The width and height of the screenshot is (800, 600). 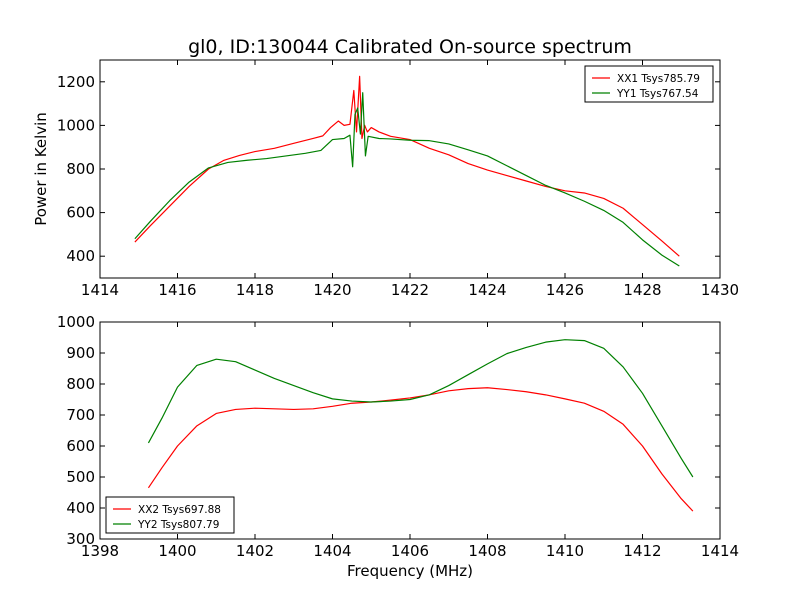 I want to click on top-y-tick-label: 1200, so click(x=76, y=82).